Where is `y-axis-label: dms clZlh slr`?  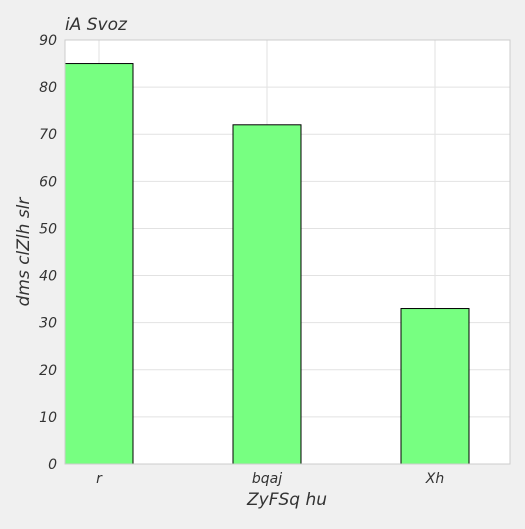
y-axis-label: dms clZlh slr is located at coordinates (24, 252).